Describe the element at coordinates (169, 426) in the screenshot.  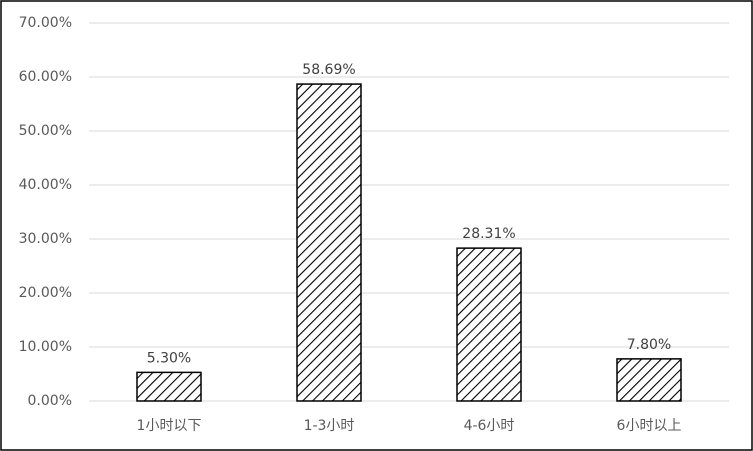
I see `x-tick-label: 1小时以下` at that location.